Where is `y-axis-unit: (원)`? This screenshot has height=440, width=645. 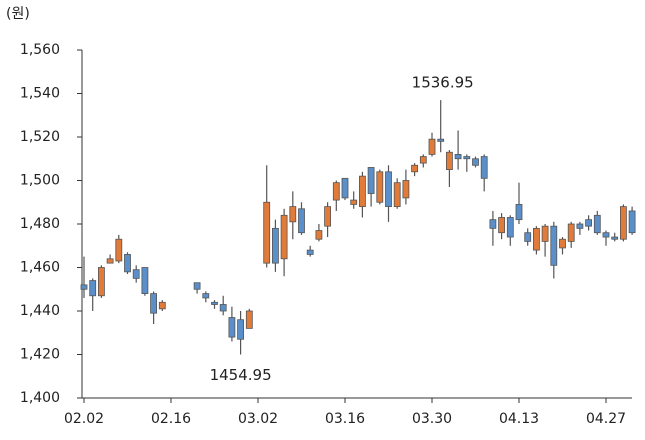
y-axis-unit: (원) is located at coordinates (18, 14).